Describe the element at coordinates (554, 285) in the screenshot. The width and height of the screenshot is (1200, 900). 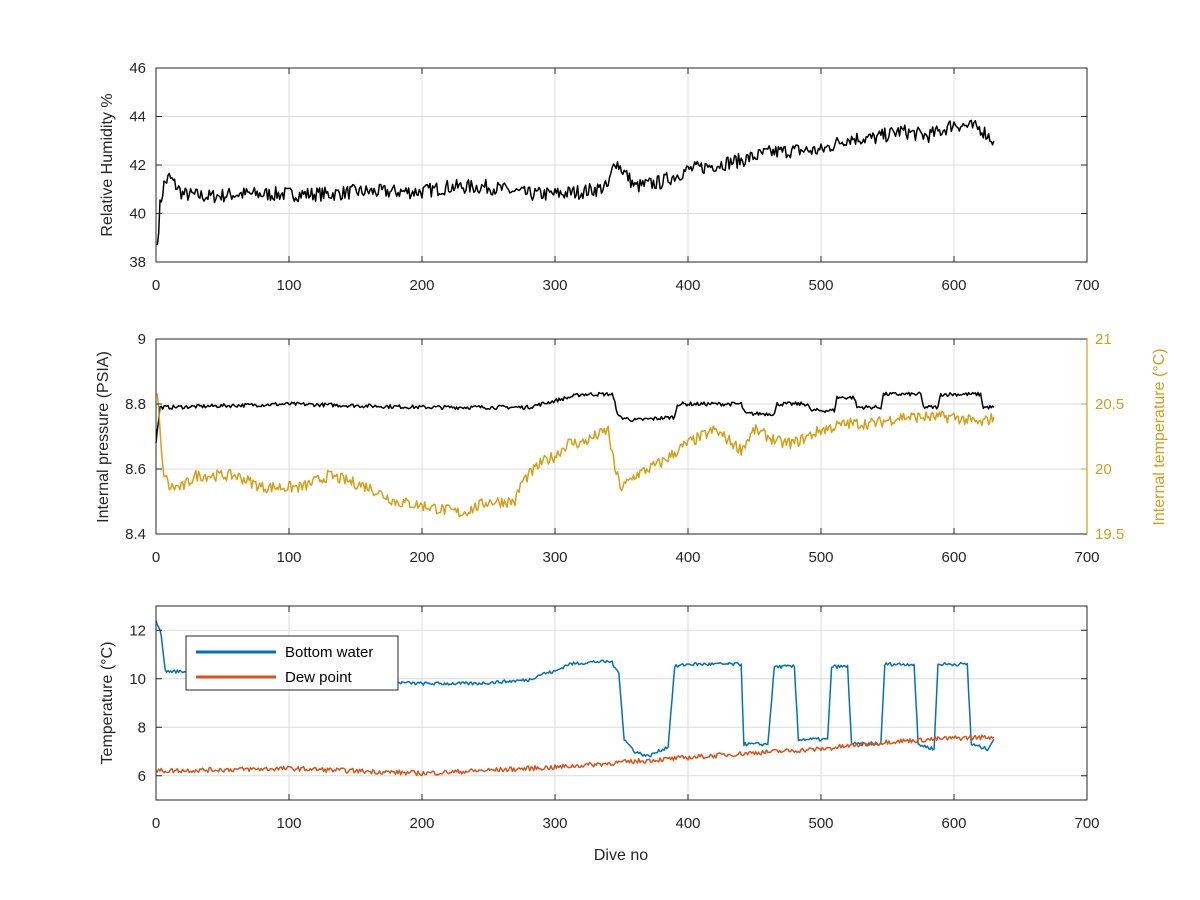
I see `rh-xtick-label: 300` at that location.